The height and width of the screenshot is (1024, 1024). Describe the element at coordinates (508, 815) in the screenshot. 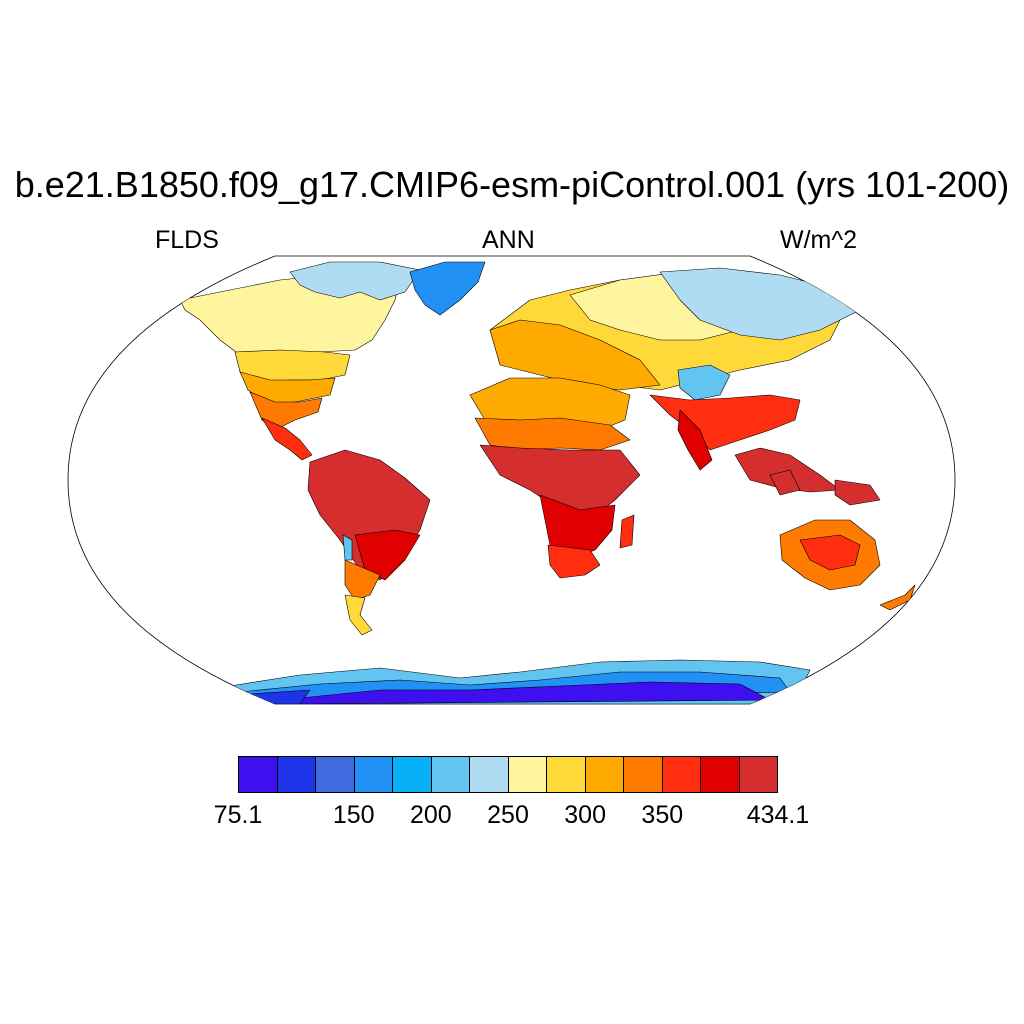

I see `colorbar-tick-label: 250` at that location.